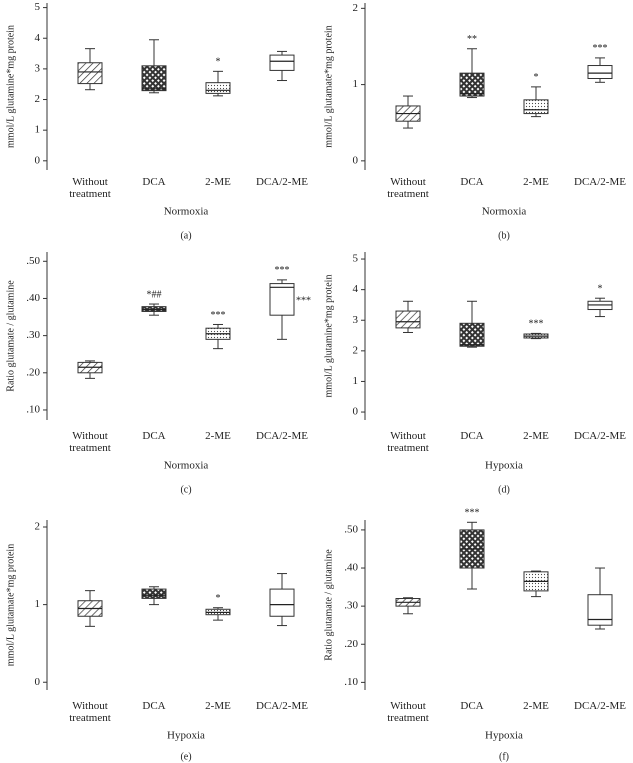 The width and height of the screenshot is (633, 763). Describe the element at coordinates (185, 235) in the screenshot. I see `panel-label: (a)` at that location.